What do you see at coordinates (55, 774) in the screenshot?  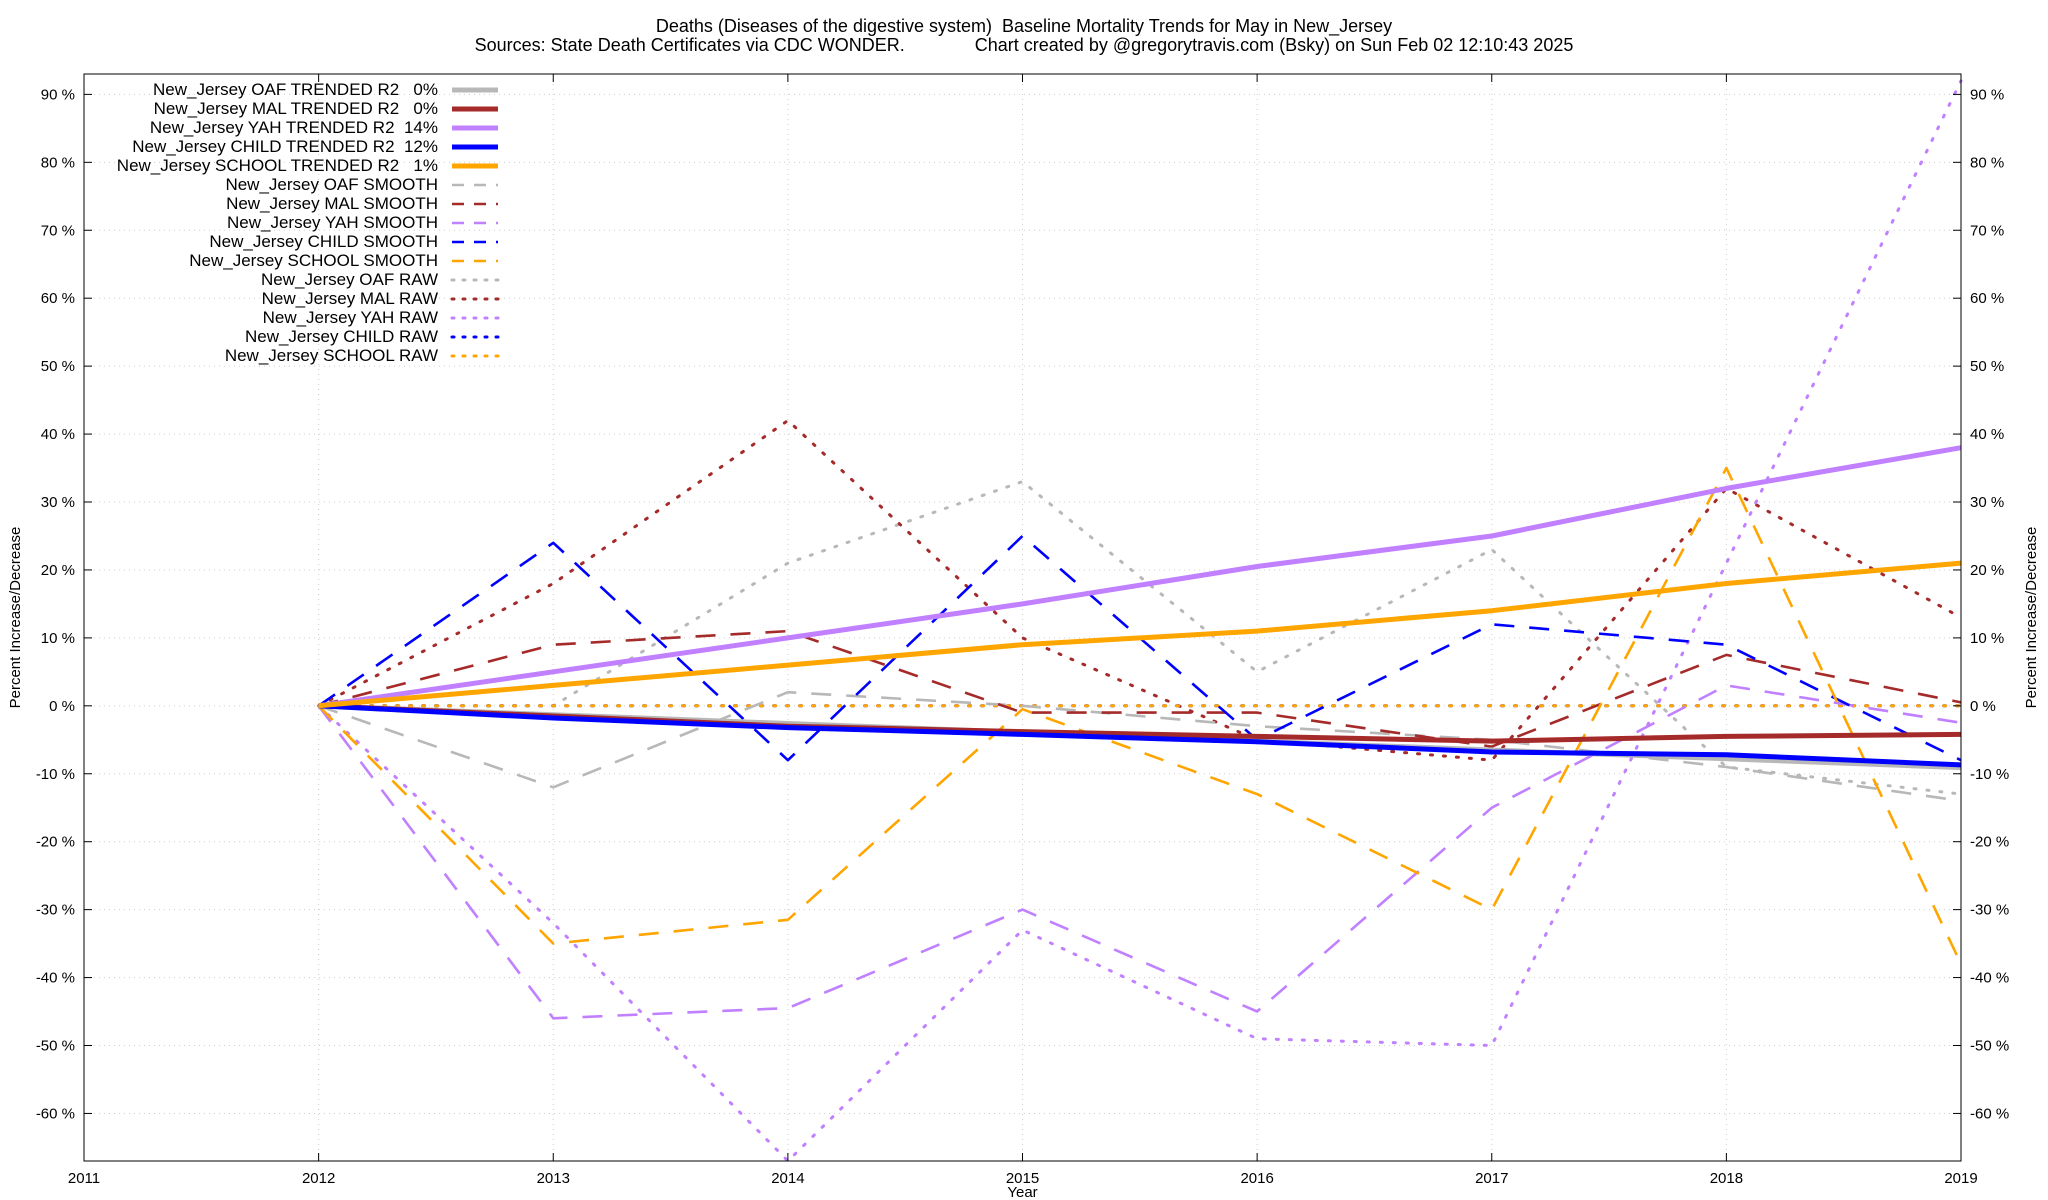 I see `y-tick-label: -10 %` at bounding box center [55, 774].